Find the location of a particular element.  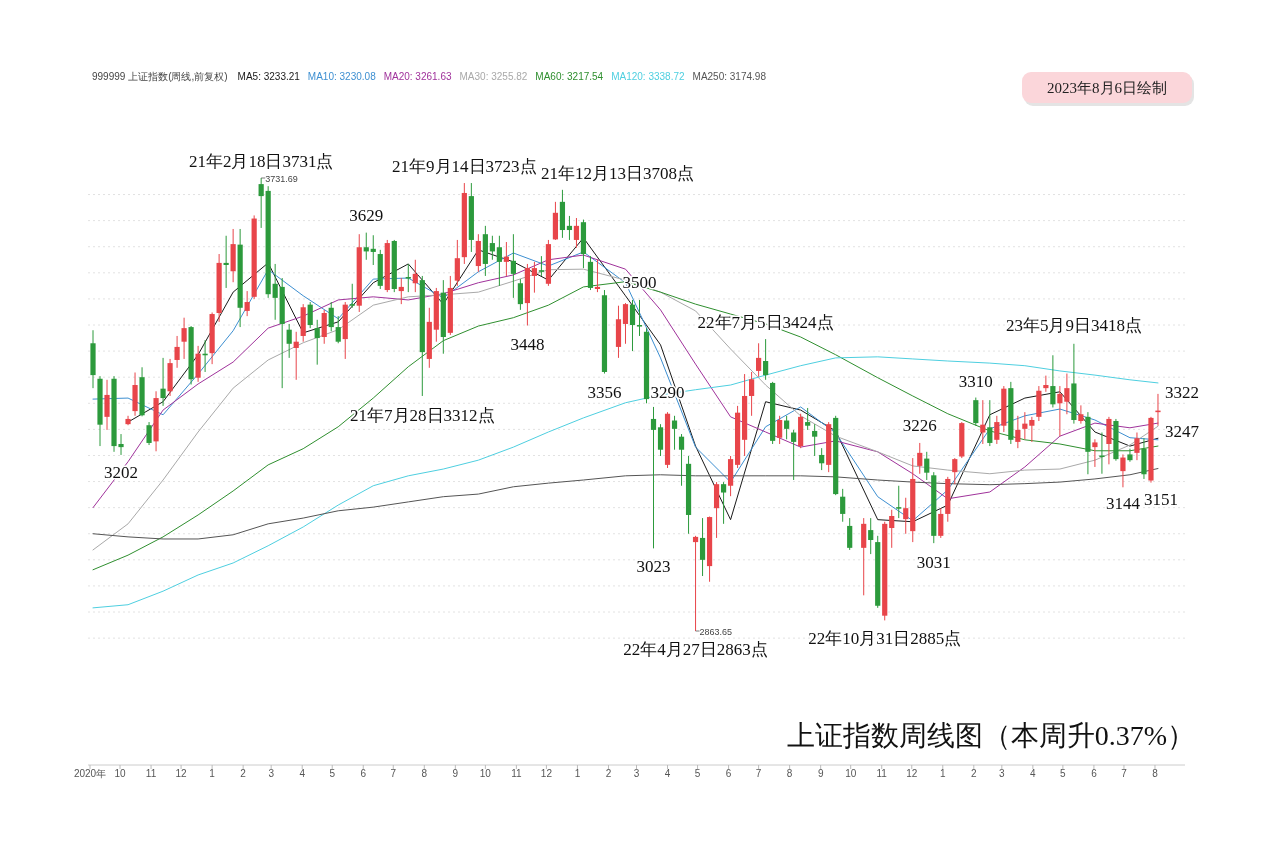

x-tick-label: 2020年 is located at coordinates (90, 773).